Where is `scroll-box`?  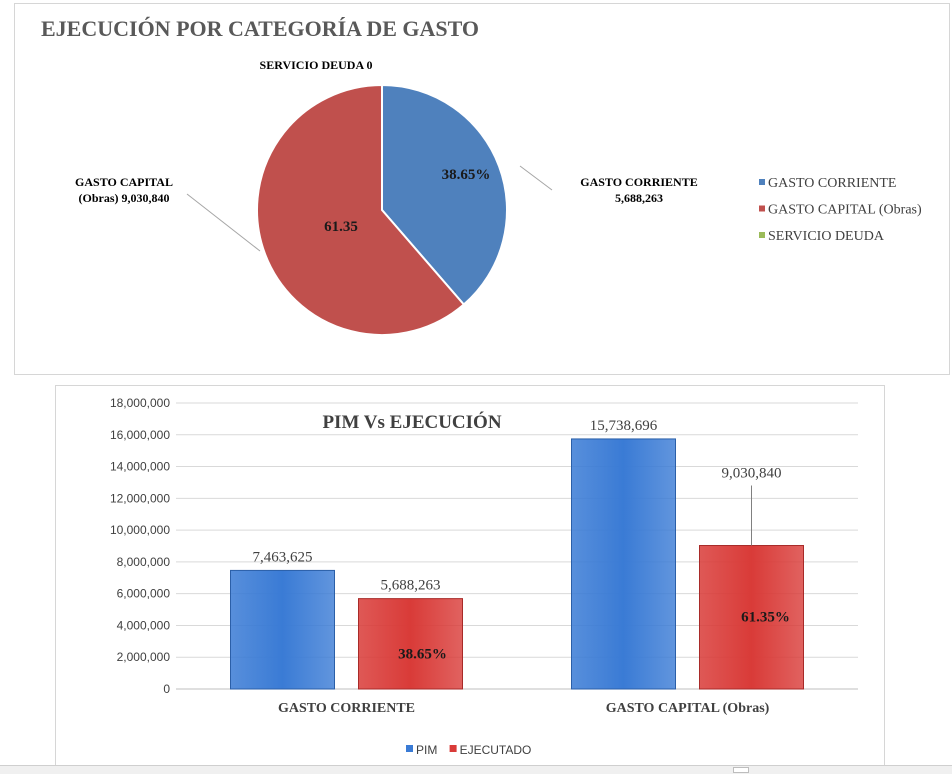
scroll-box is located at coordinates (741, 770).